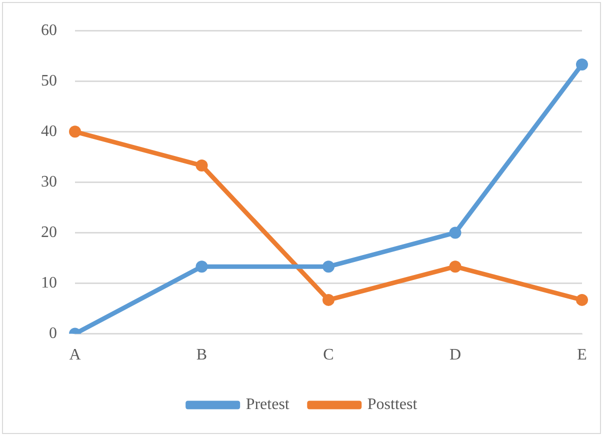 Image resolution: width=603 pixels, height=436 pixels. I want to click on y-tick-label: 40, so click(49, 131).